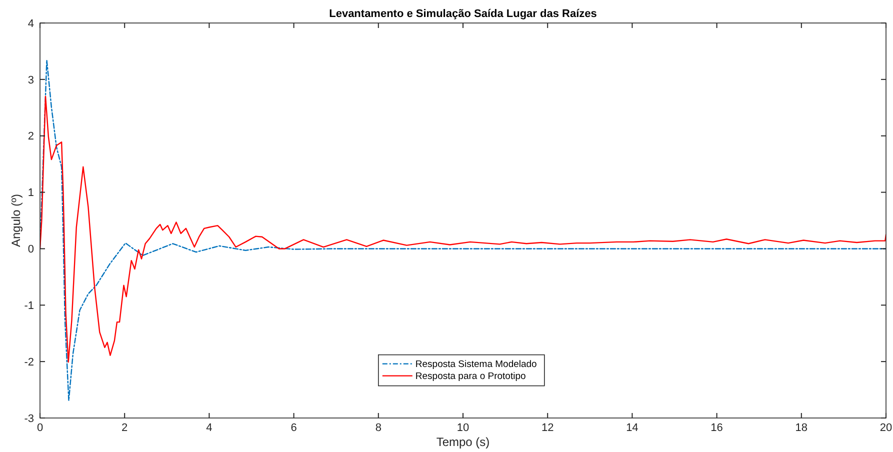  Describe the element at coordinates (463, 442) in the screenshot. I see `x-axis-title: Tempo (s)` at that location.